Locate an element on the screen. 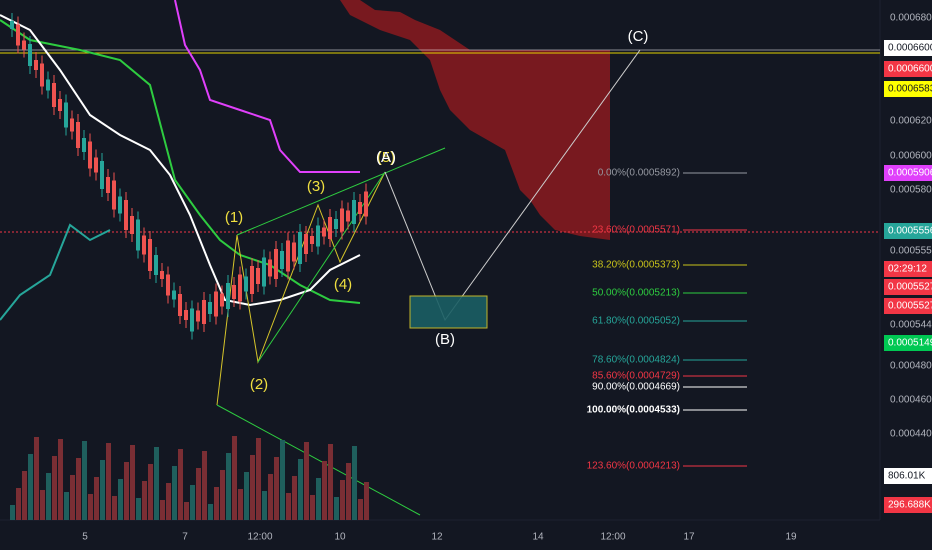  time-tick: 10 is located at coordinates (340, 537).